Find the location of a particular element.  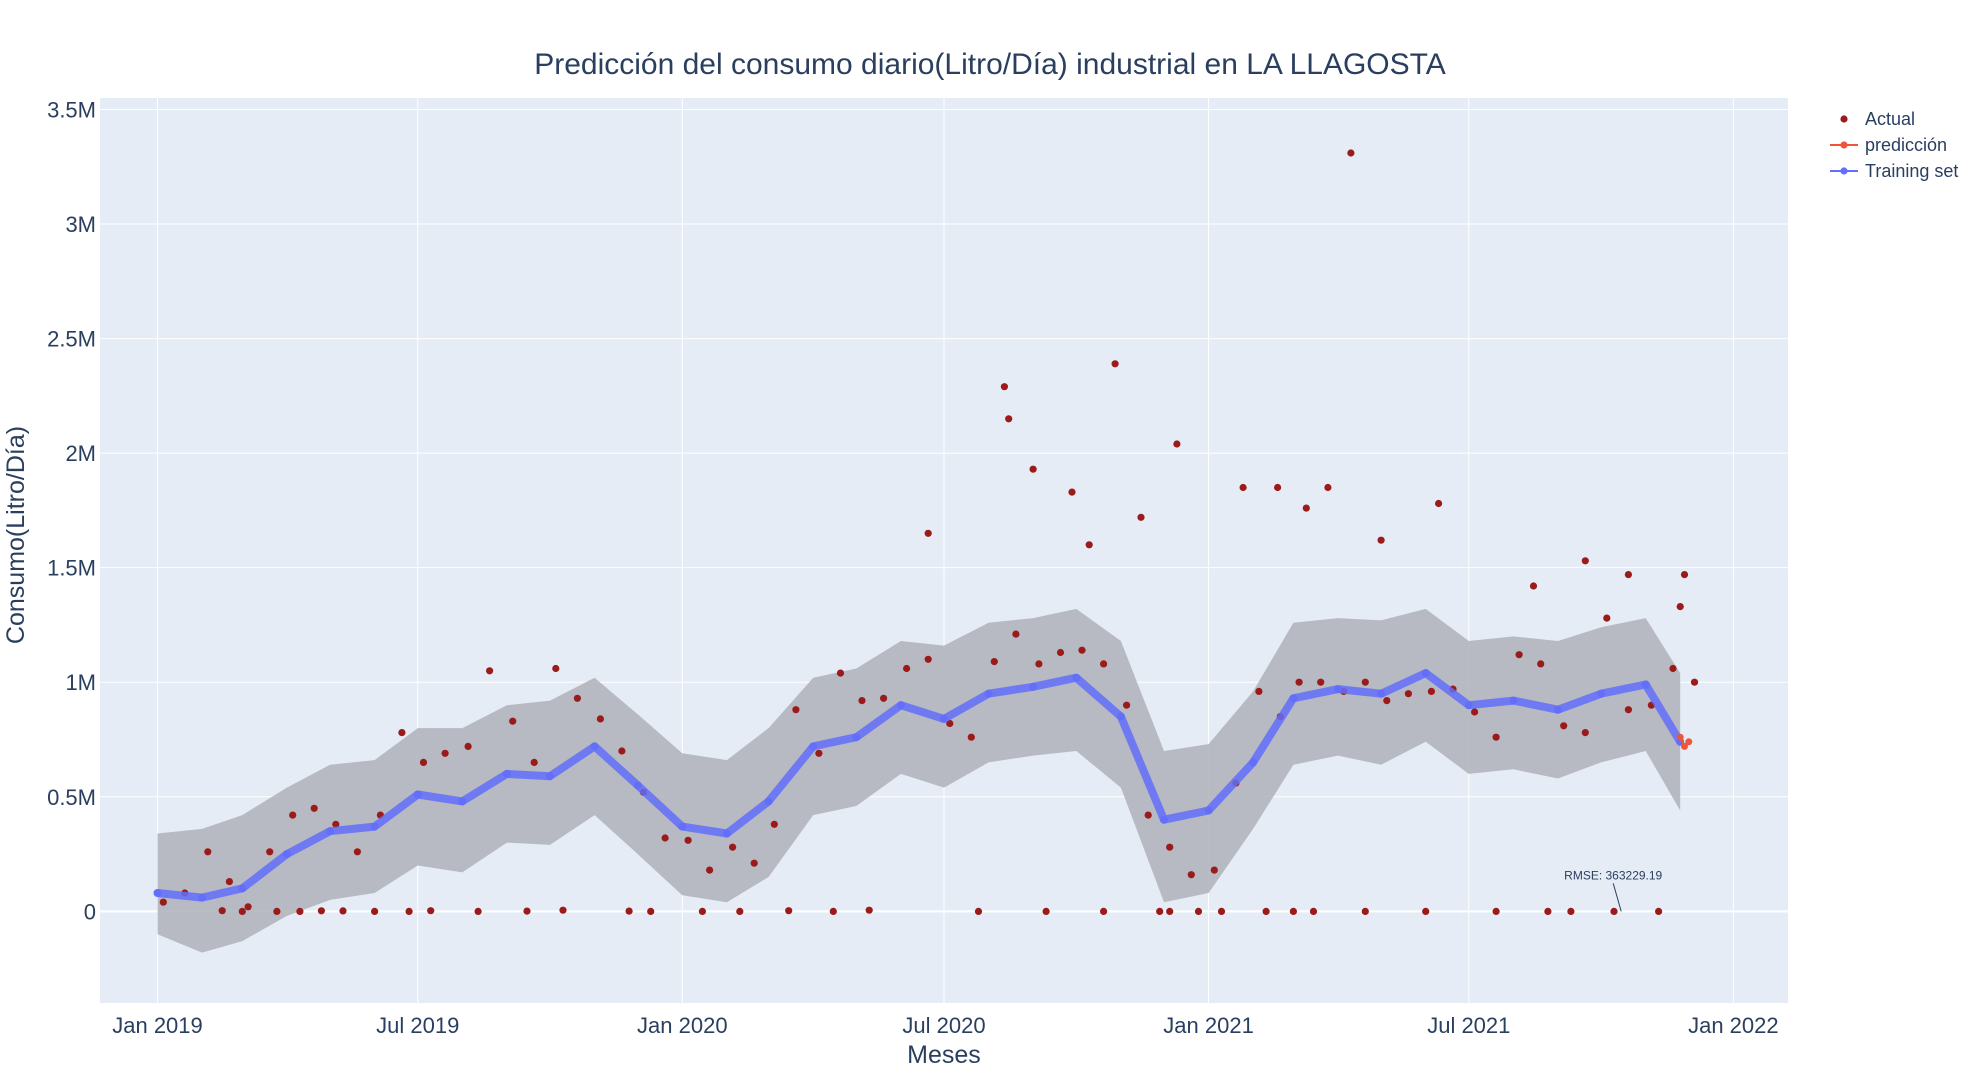

y-tick-label: 1.5M is located at coordinates (71, 568).